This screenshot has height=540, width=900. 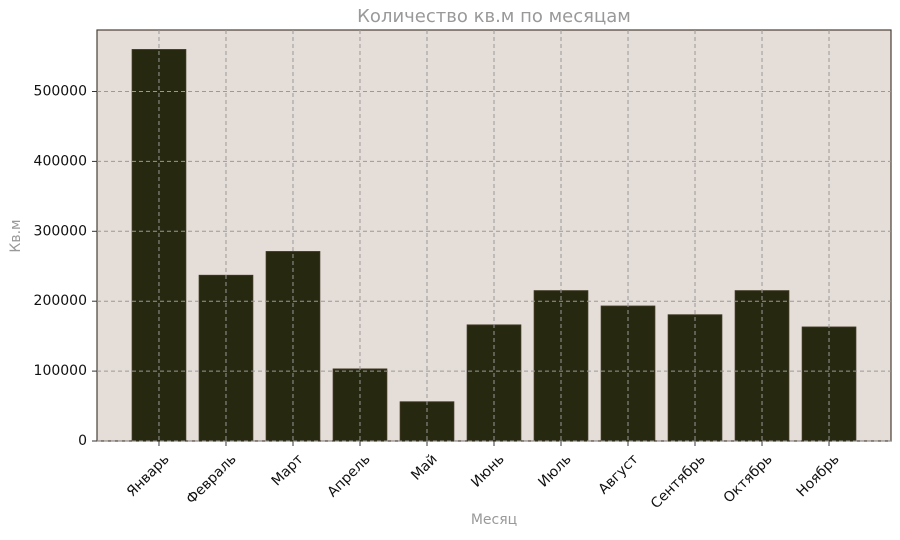 What do you see at coordinates (494, 520) in the screenshot?
I see `x-axis-label: Месяц` at bounding box center [494, 520].